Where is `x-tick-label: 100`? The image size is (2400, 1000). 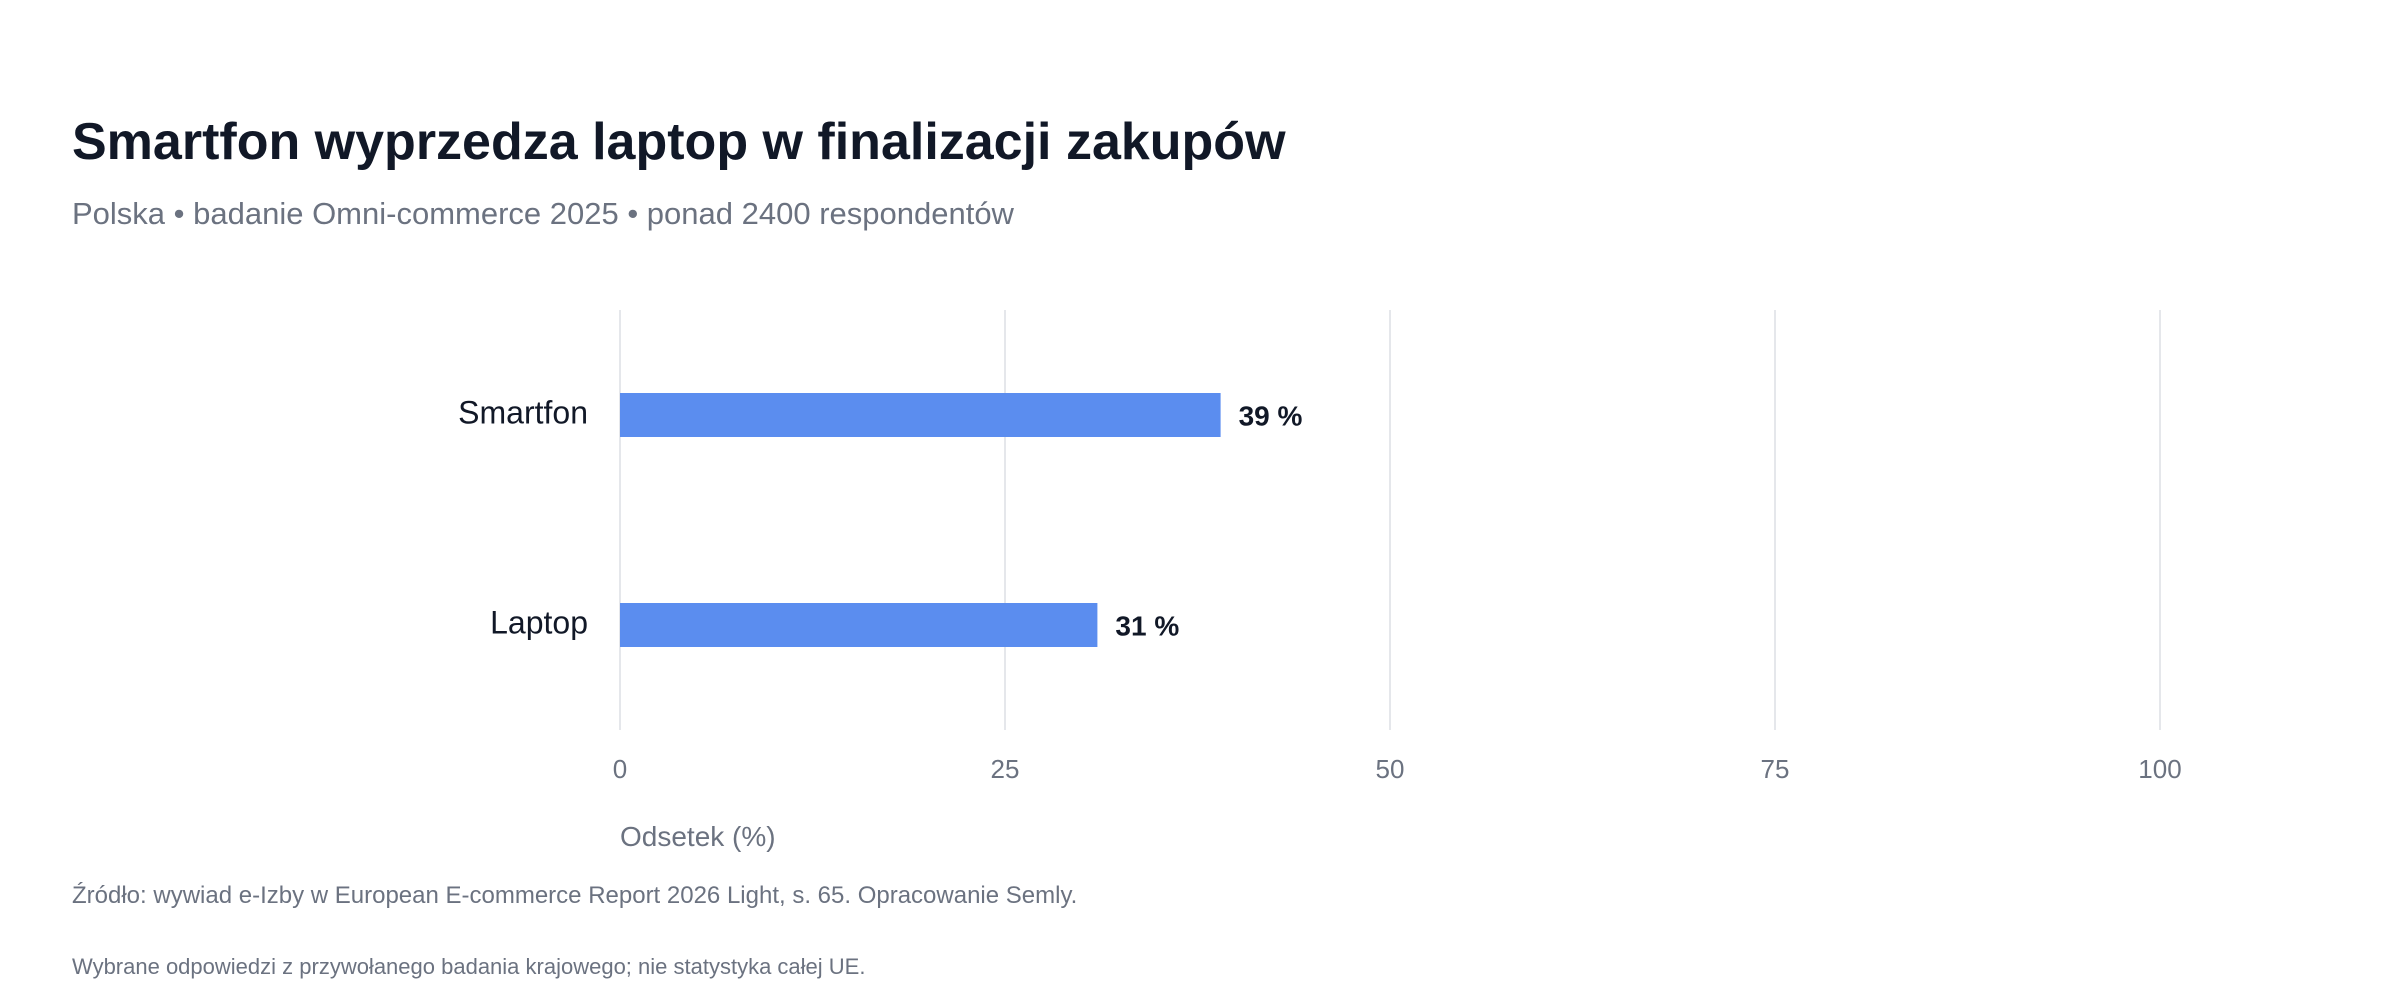 x-tick-label: 100 is located at coordinates (2159, 769).